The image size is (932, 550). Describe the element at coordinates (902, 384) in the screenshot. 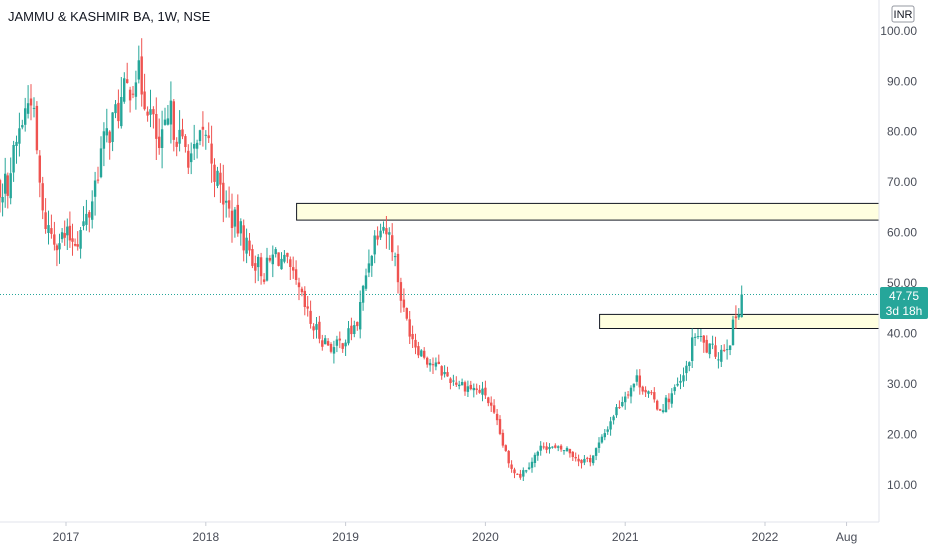

I see `y-tick-label: 30.00` at that location.